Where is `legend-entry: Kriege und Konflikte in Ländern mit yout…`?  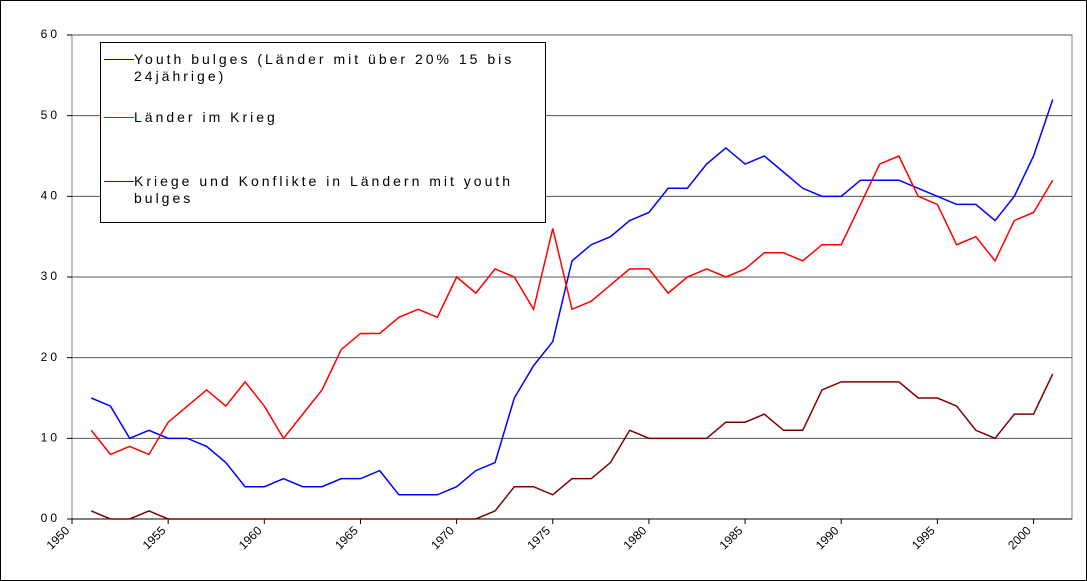 legend-entry: Kriege und Konflikte in Ländern mit yout… is located at coordinates (319, 190).